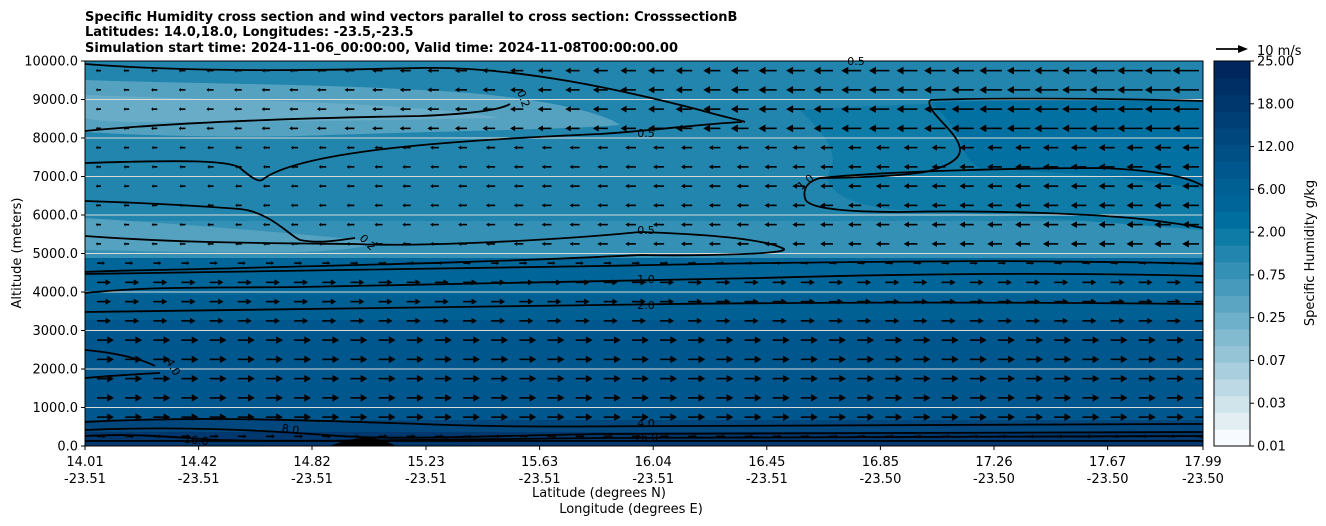  I want to click on x-tick-label-lon: -23.51, so click(653, 479).